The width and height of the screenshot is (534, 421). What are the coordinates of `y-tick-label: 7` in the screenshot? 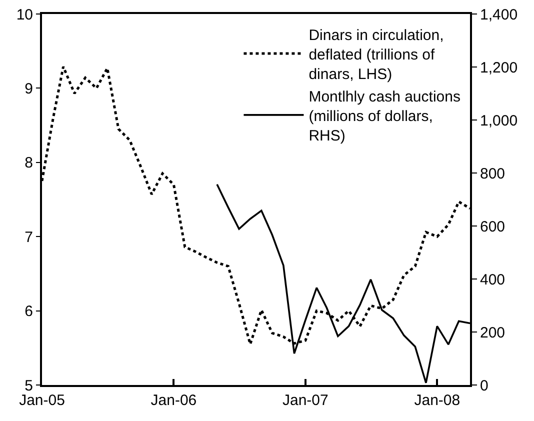 It's located at (28, 237).